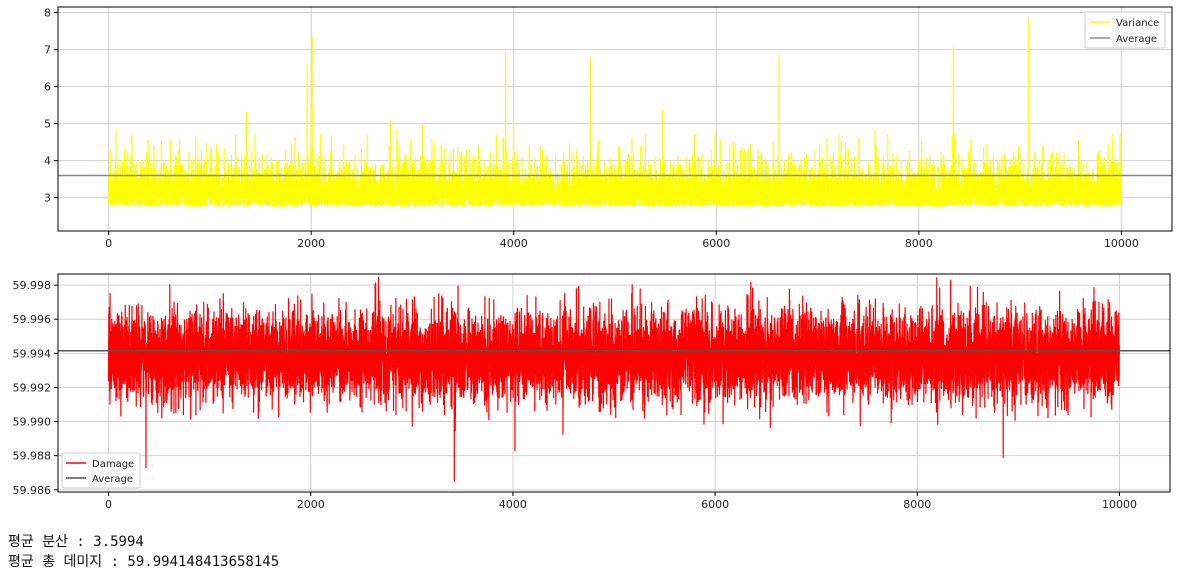 This screenshot has height=574, width=1179. Describe the element at coordinates (47, 161) in the screenshot. I see `variance-y-tick-label: 4` at that location.